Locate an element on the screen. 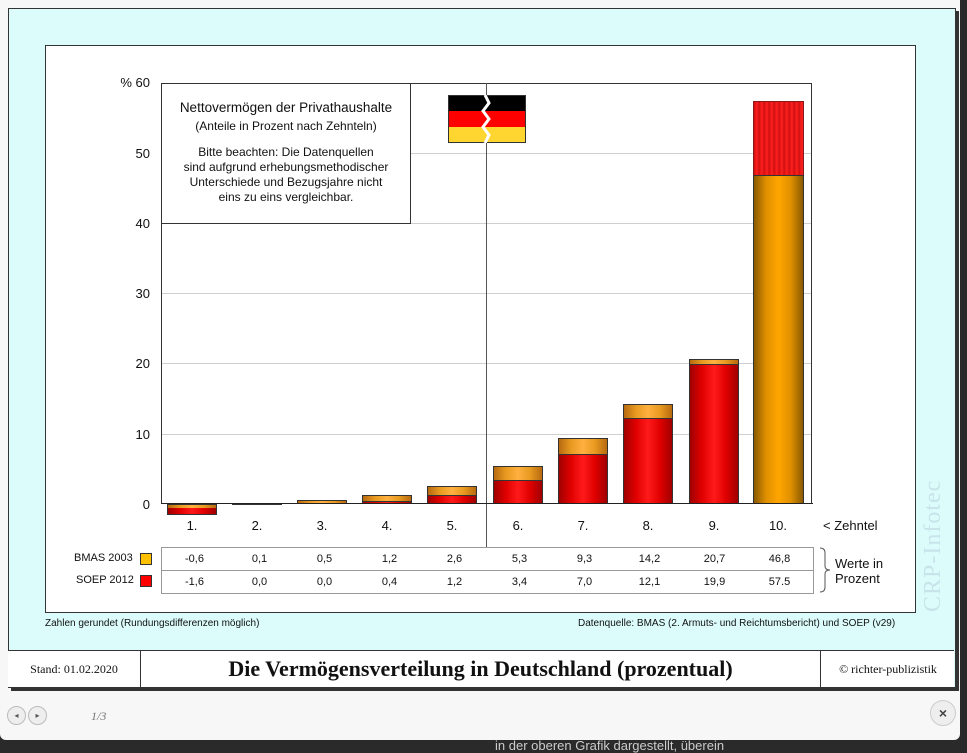  next-button: ▸ is located at coordinates (37, 715).